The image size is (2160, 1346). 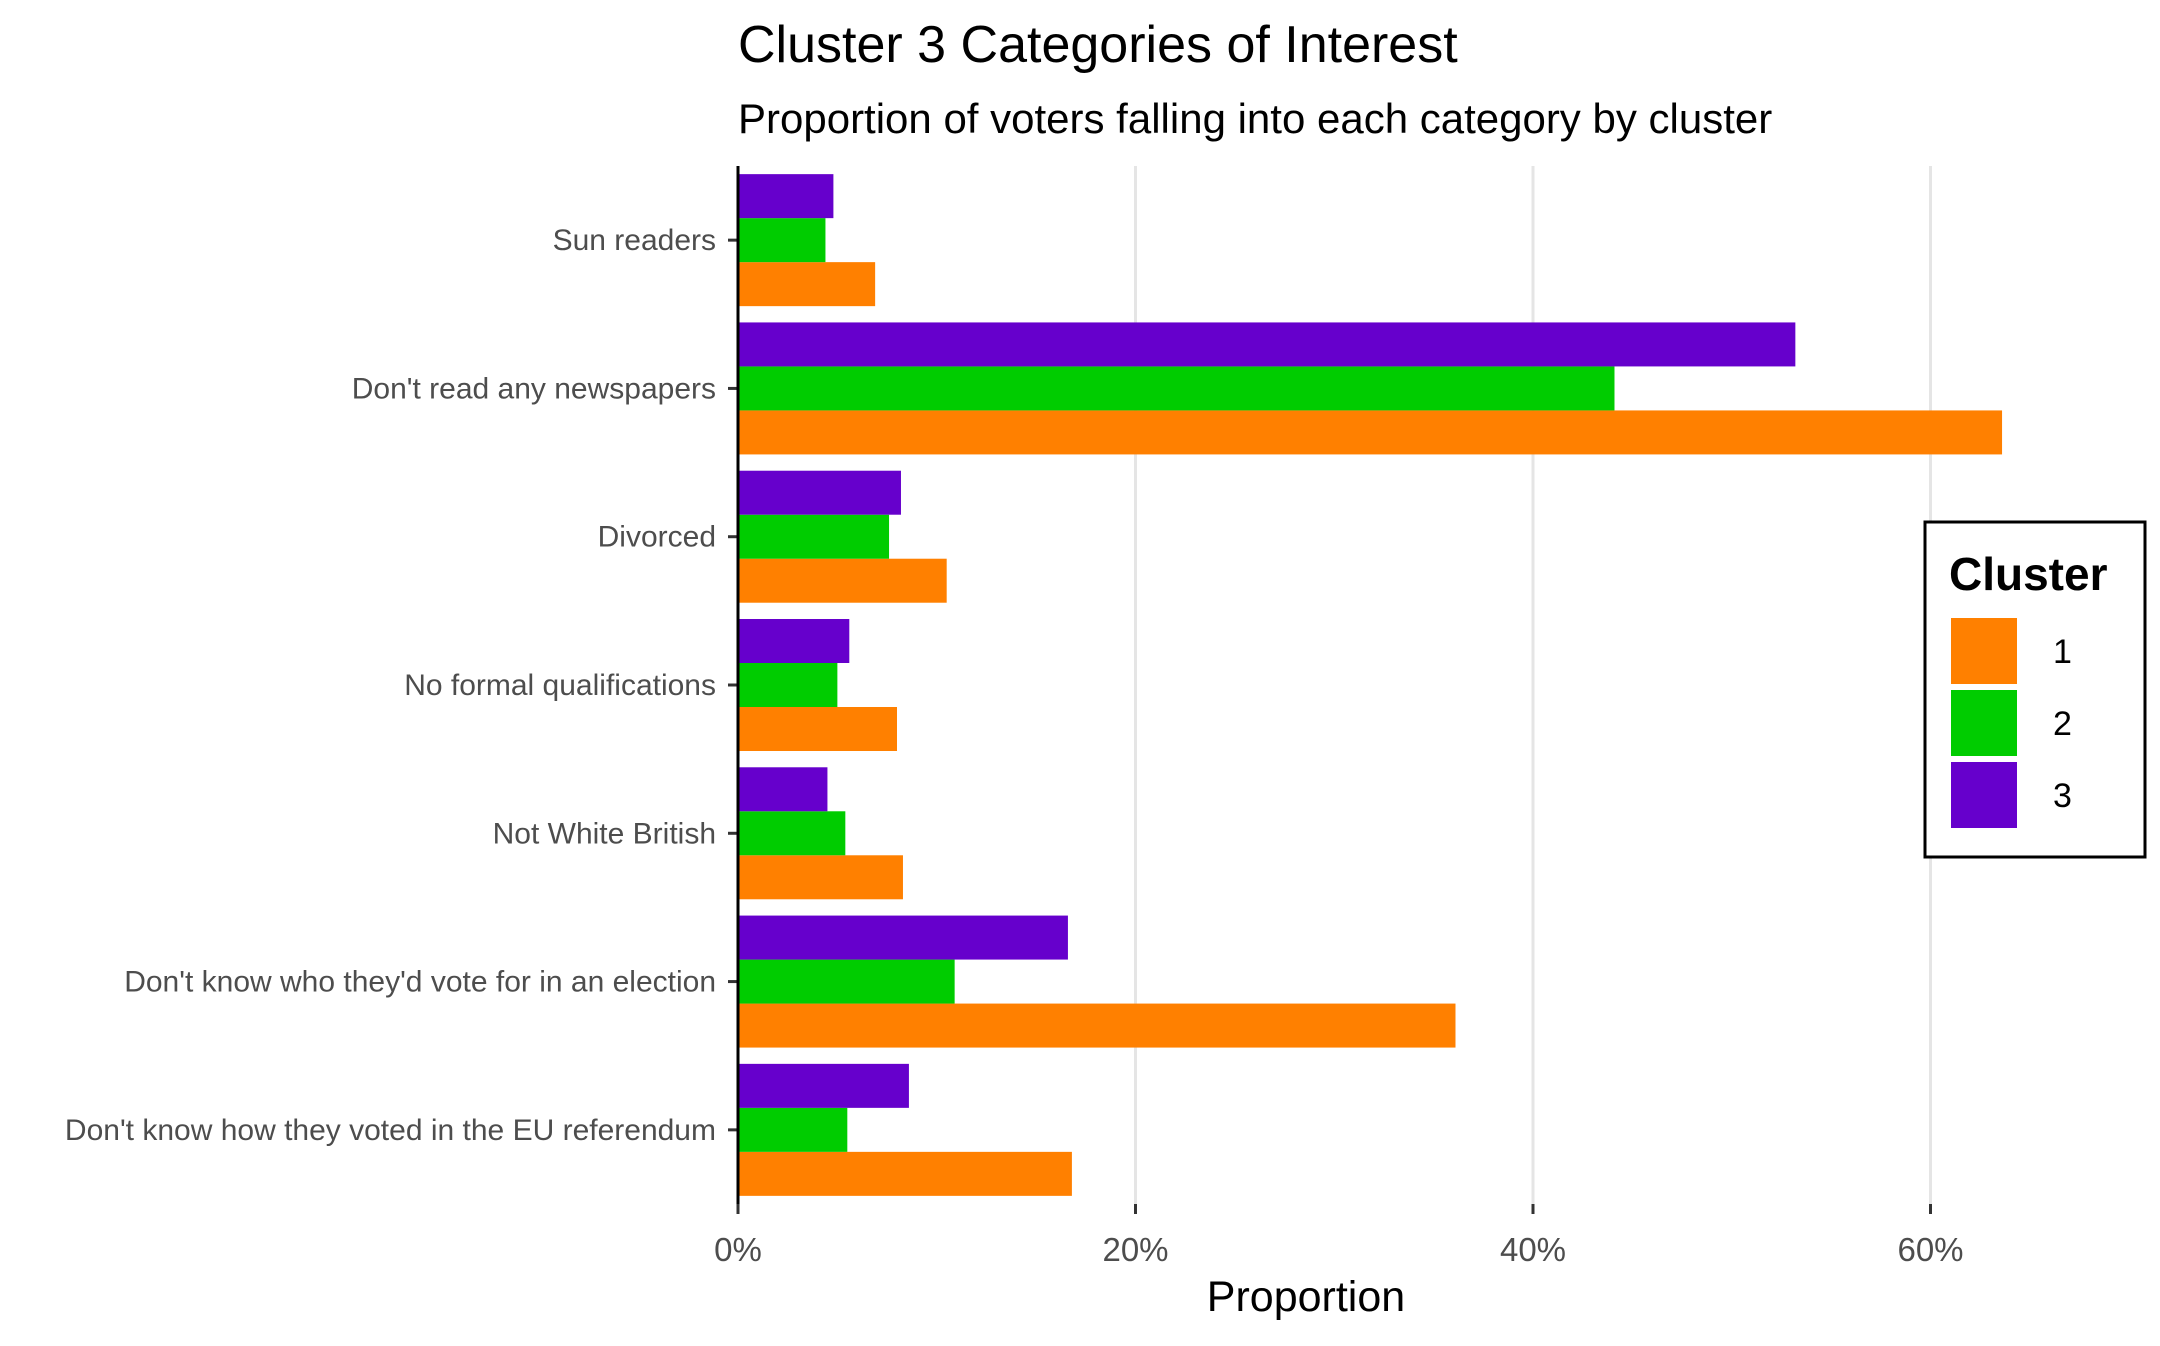 What do you see at coordinates (2062, 724) in the screenshot?
I see `legend-label-2: 2` at bounding box center [2062, 724].